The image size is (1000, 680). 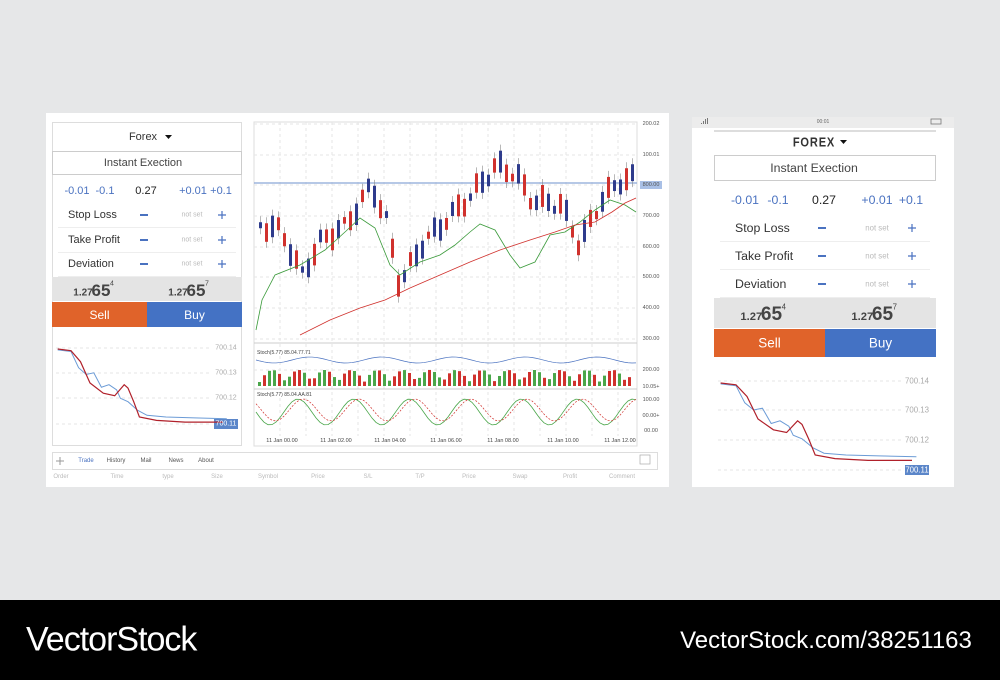 I want to click on column-header: Order, so click(x=61, y=477).